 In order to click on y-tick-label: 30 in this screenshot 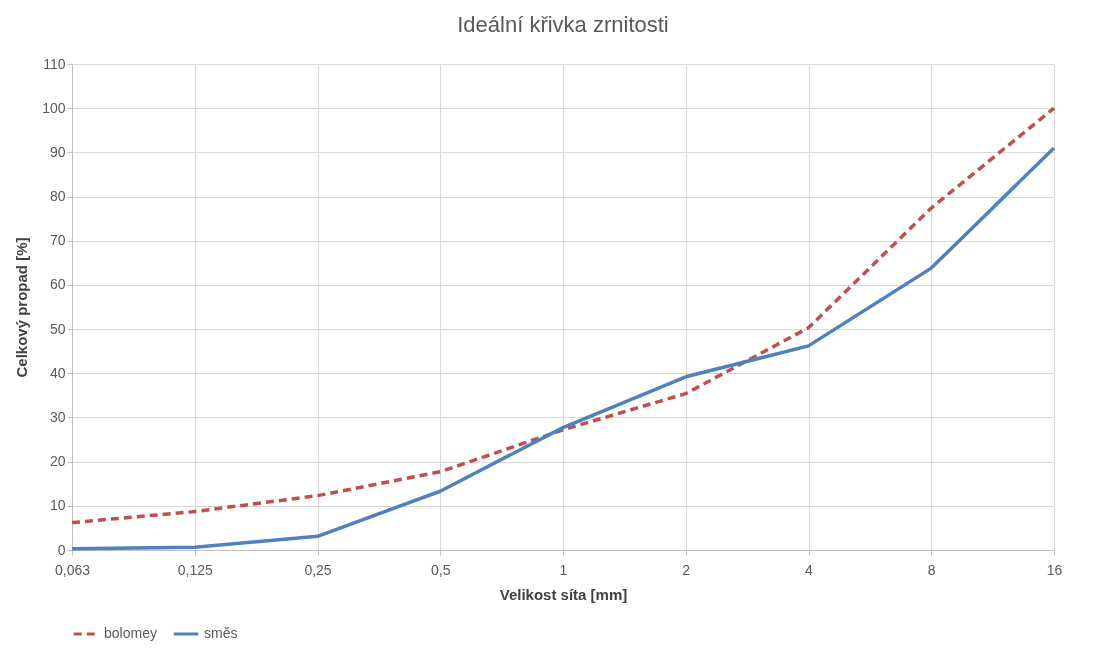, I will do `click(57, 416)`.